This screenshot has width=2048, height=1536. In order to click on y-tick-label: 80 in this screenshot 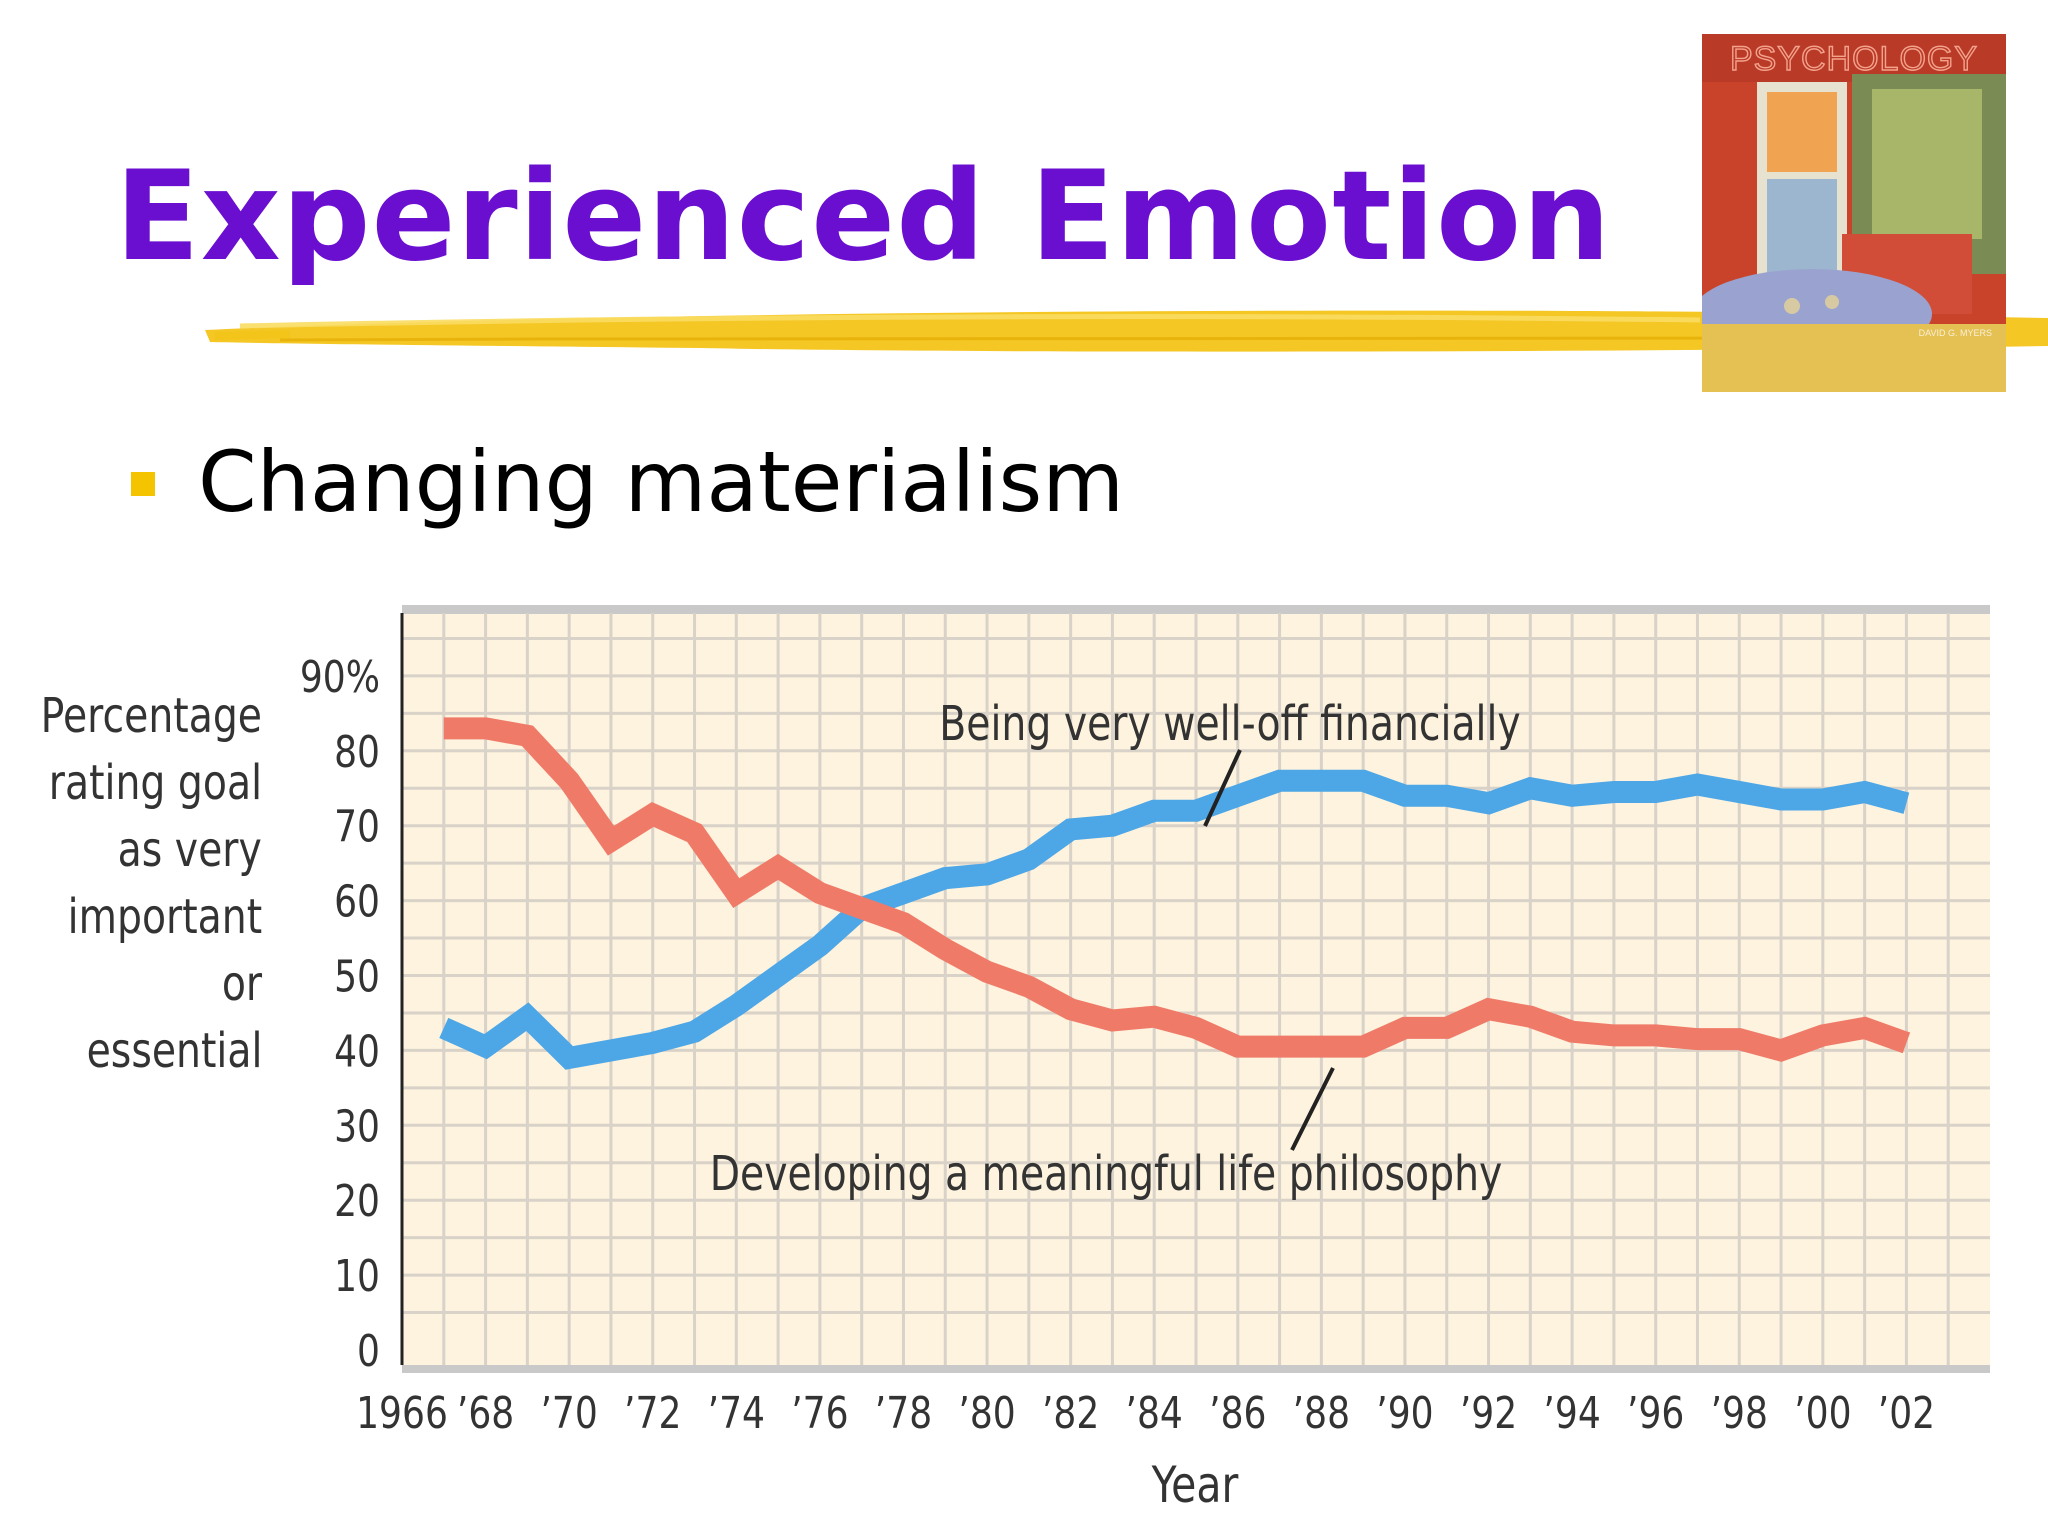, I will do `click(357, 752)`.